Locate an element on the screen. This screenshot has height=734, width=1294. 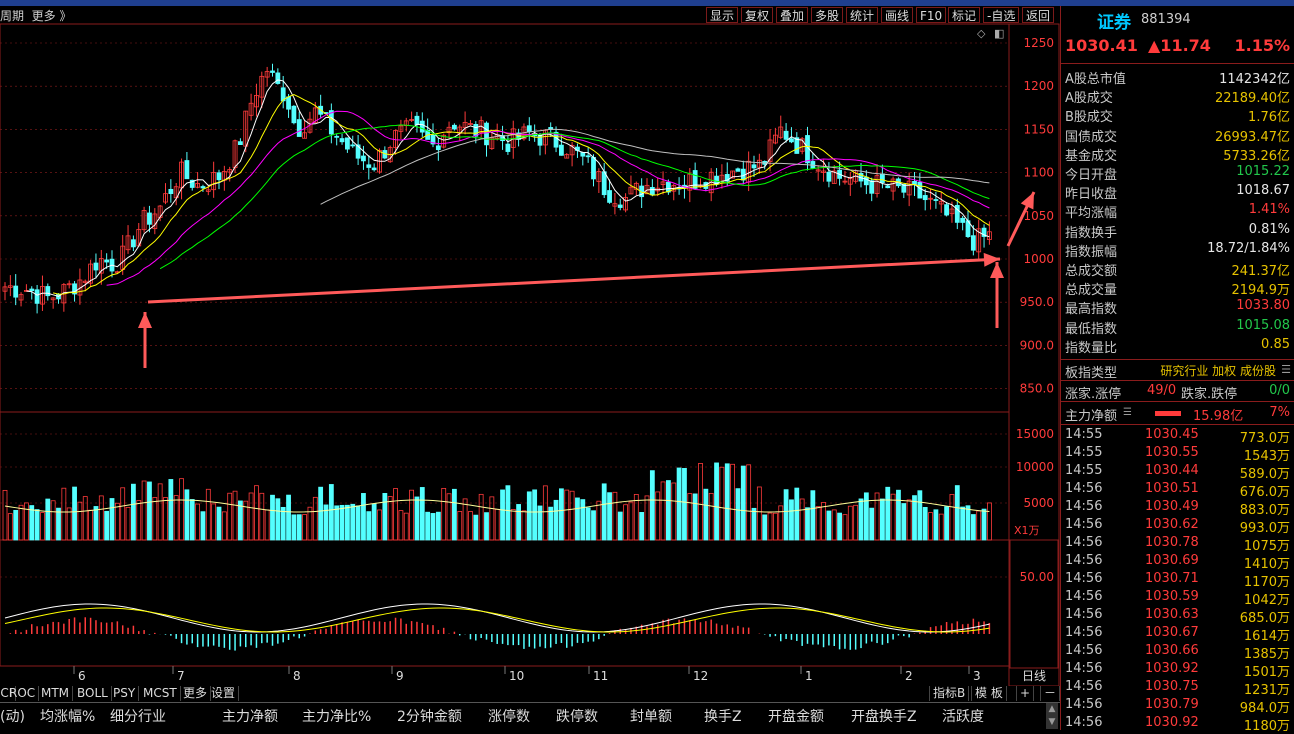
column-header: (动) is located at coordinates (12, 717).